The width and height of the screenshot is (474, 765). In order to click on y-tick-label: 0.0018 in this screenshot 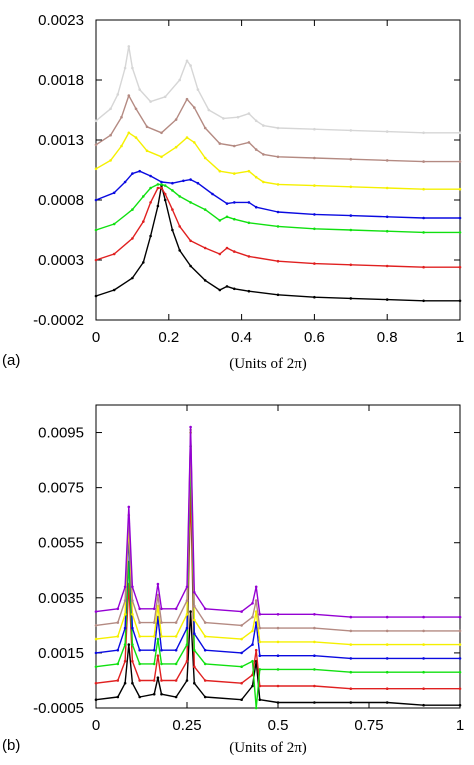, I will do `click(61, 80)`.